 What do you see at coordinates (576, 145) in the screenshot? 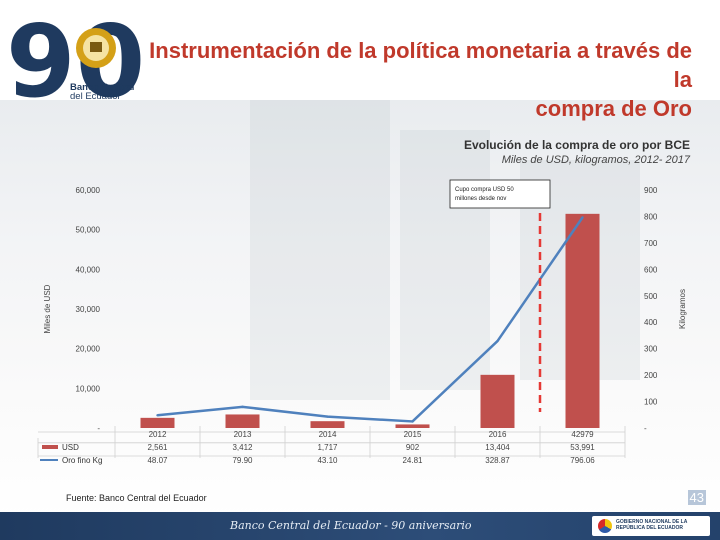
I see `chart-title: Evolución de la compra de oro por BCE` at bounding box center [576, 145].